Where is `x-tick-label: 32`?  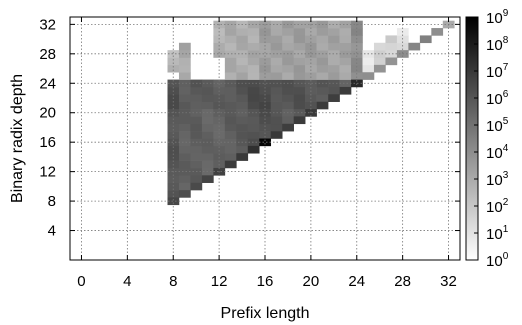 x-tick-label: 32 is located at coordinates (448, 281).